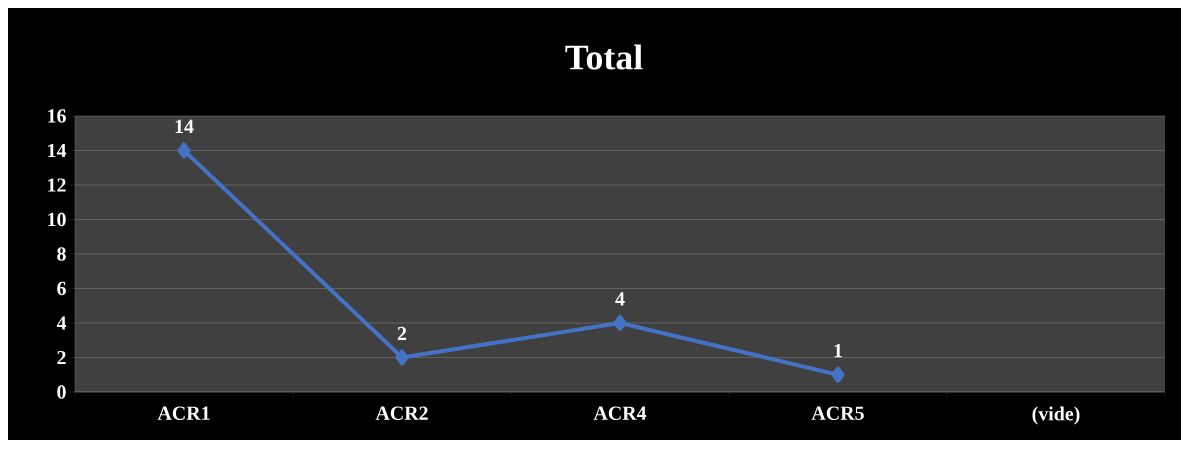 Image resolution: width=1189 pixels, height=450 pixels. I want to click on y-tick-label: 8, so click(61, 254).